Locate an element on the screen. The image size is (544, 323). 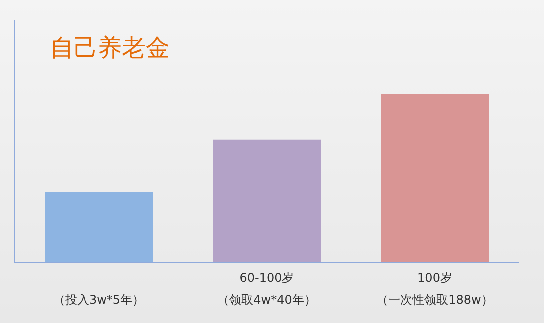
chart-title: 自己养老金 is located at coordinates (110, 48).